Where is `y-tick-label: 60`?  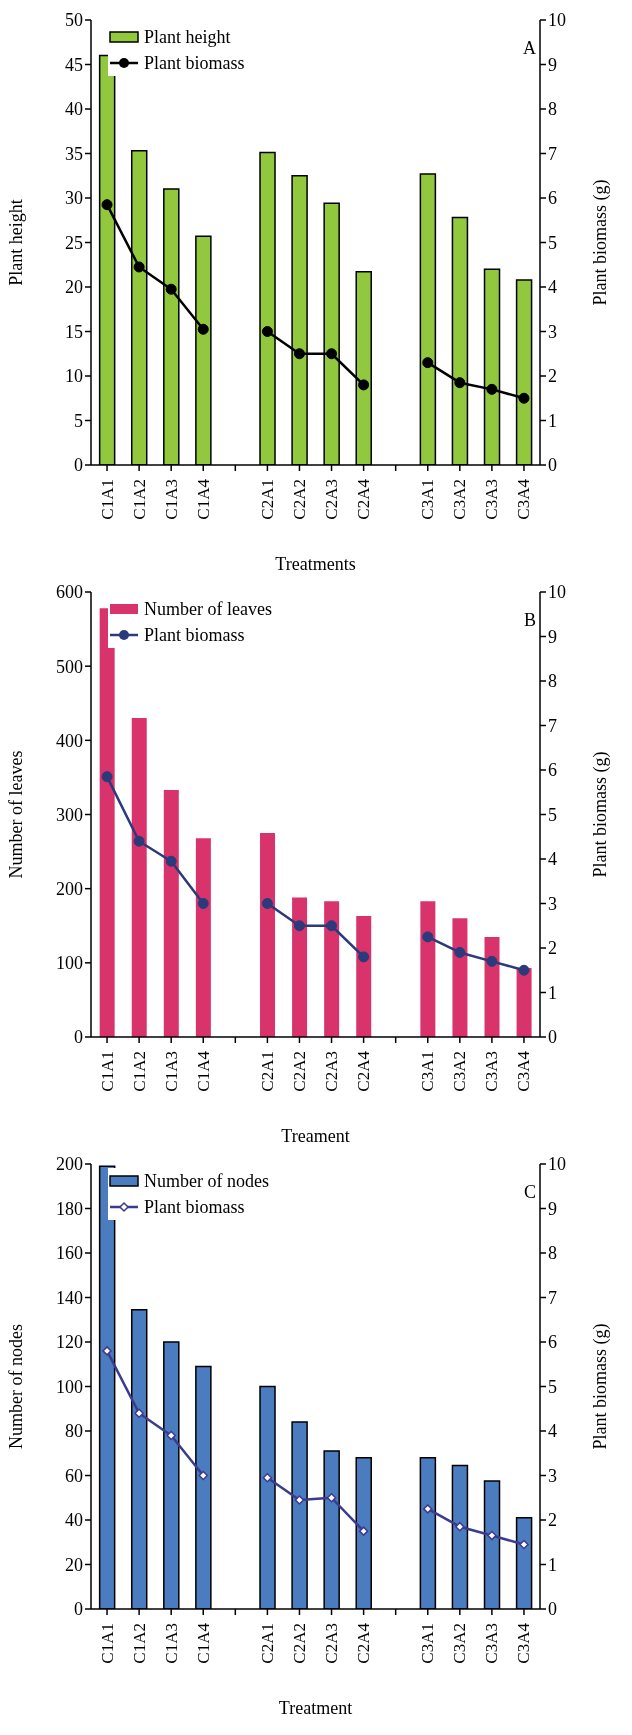
y-tick-label: 60 is located at coordinates (74, 1475).